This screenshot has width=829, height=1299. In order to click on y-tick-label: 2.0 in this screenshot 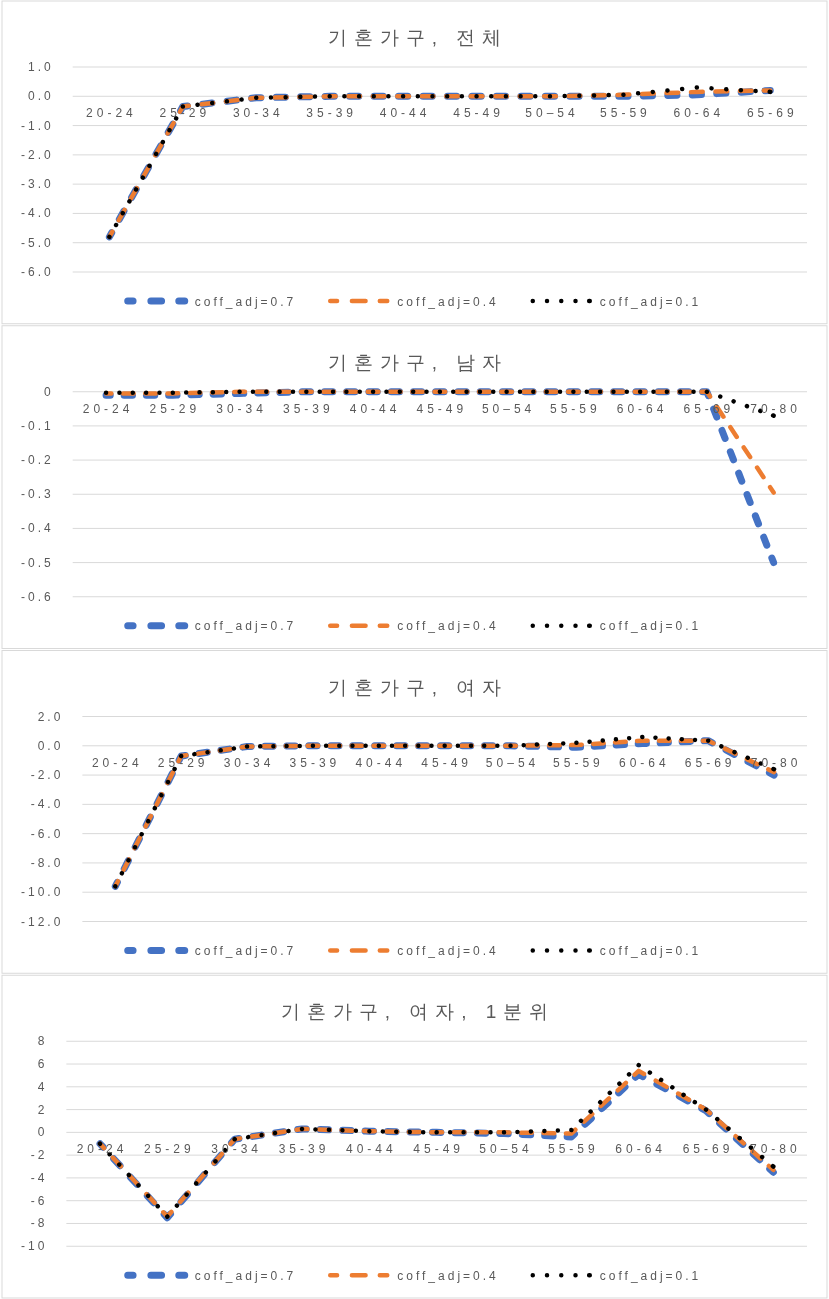, I will do `click(50, 716)`.